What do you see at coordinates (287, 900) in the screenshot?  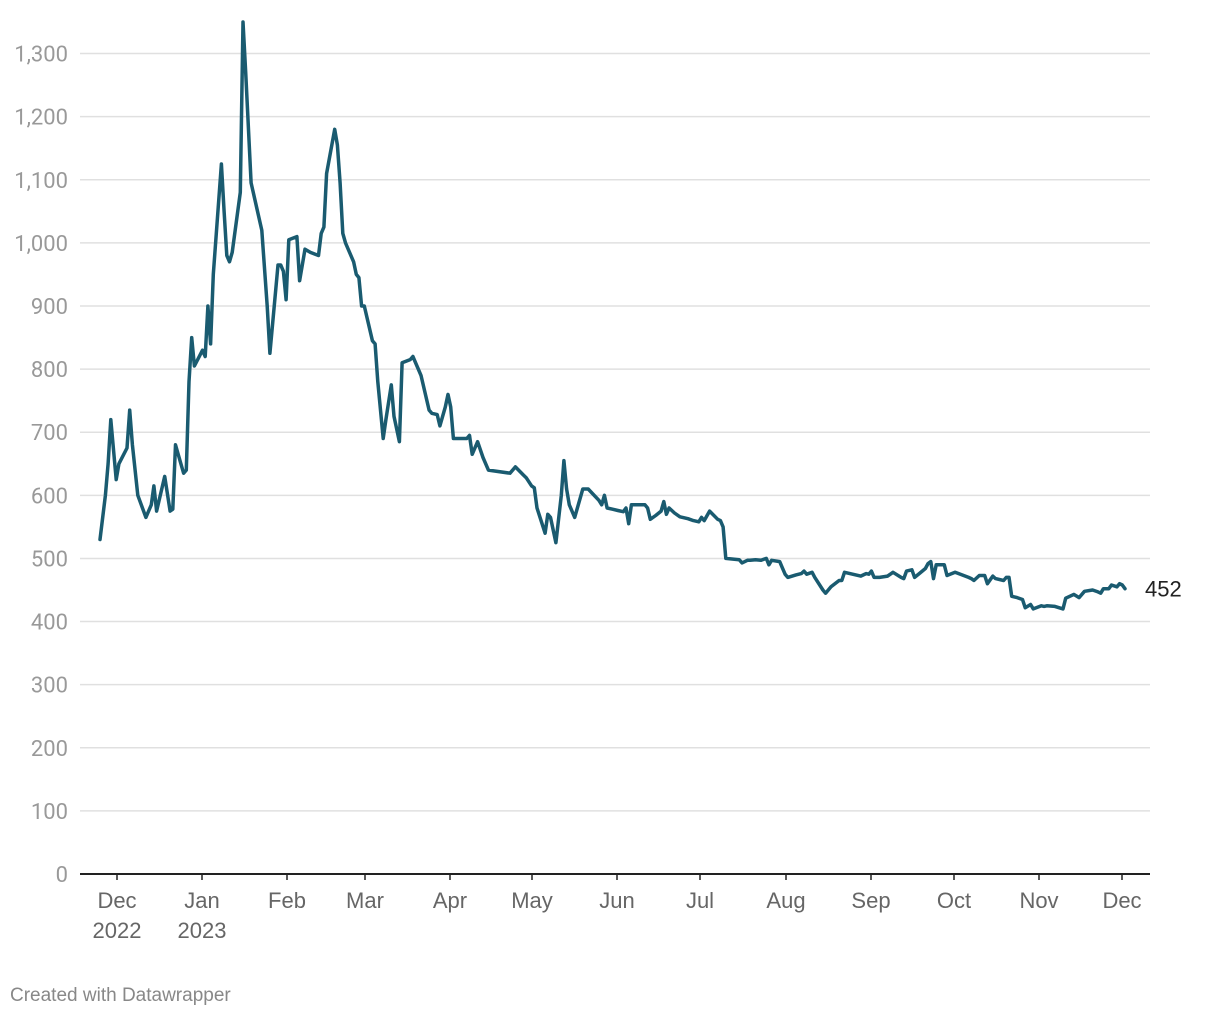 I see `x-tick-label-2: Feb` at bounding box center [287, 900].